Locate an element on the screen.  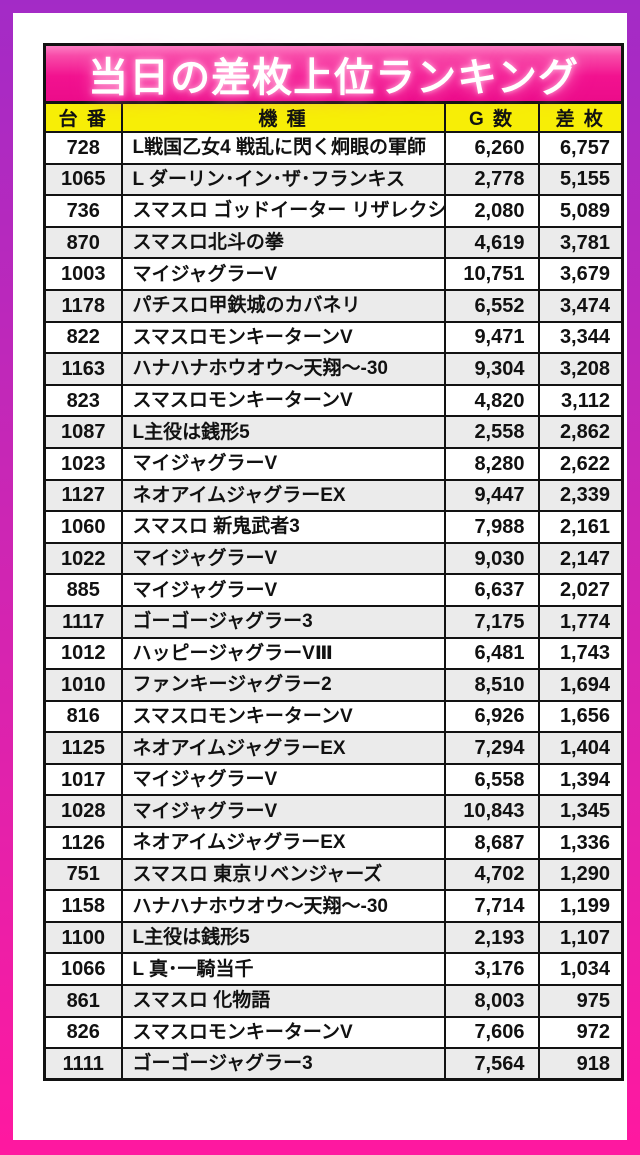
cell-medal-diff: 1,656 is located at coordinates (580, 716).